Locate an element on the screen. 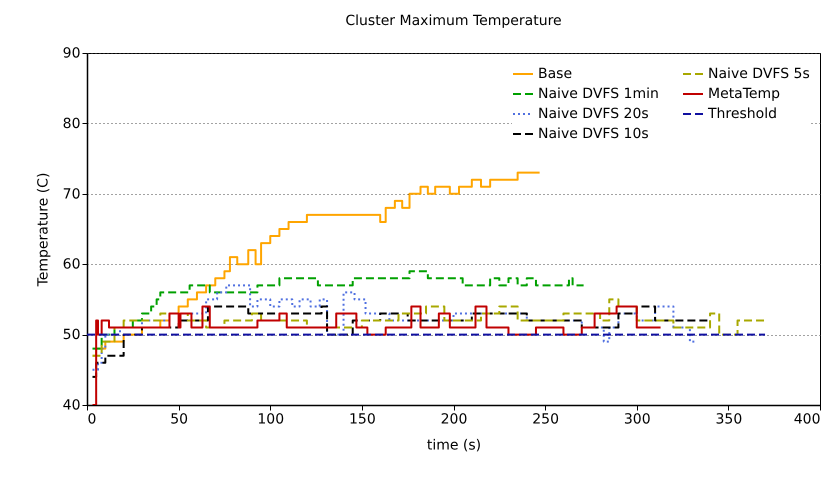 This screenshot has height=482, width=839. x-tick-label: 350 is located at coordinates (729, 420).